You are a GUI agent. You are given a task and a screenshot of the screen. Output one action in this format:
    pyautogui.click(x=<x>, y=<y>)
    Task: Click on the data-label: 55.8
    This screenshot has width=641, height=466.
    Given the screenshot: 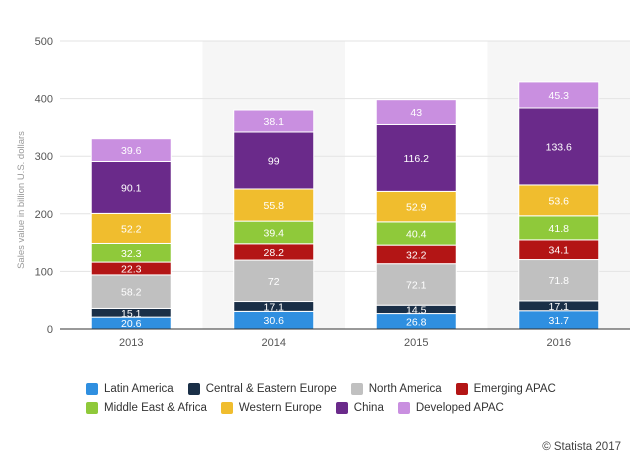 What is the action you would take?
    pyautogui.click(x=274, y=206)
    